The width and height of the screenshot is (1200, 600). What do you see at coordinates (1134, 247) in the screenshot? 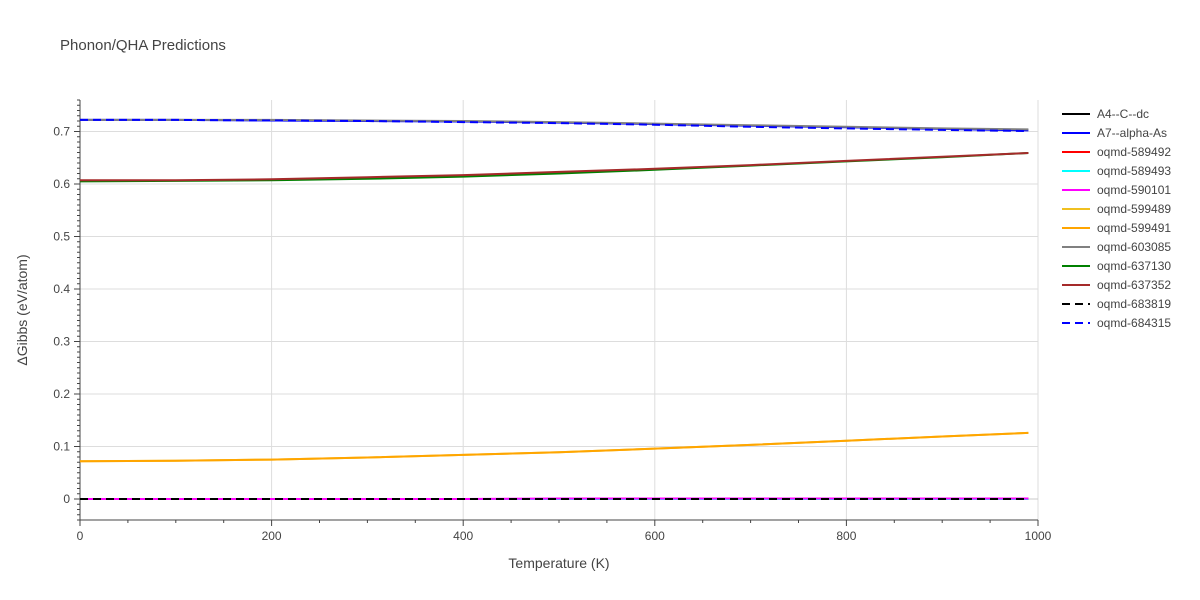
I see `legend-label: oqmd-603085` at bounding box center [1134, 247].